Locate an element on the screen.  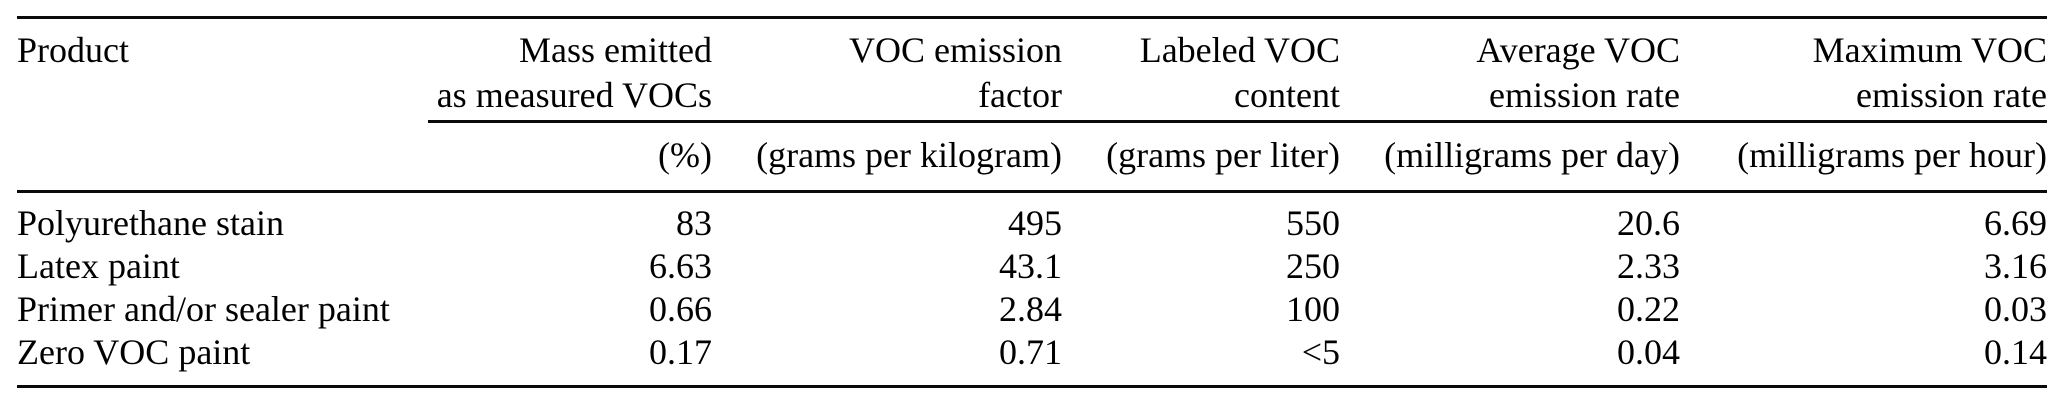
table-top-rule is located at coordinates (1032, 17).